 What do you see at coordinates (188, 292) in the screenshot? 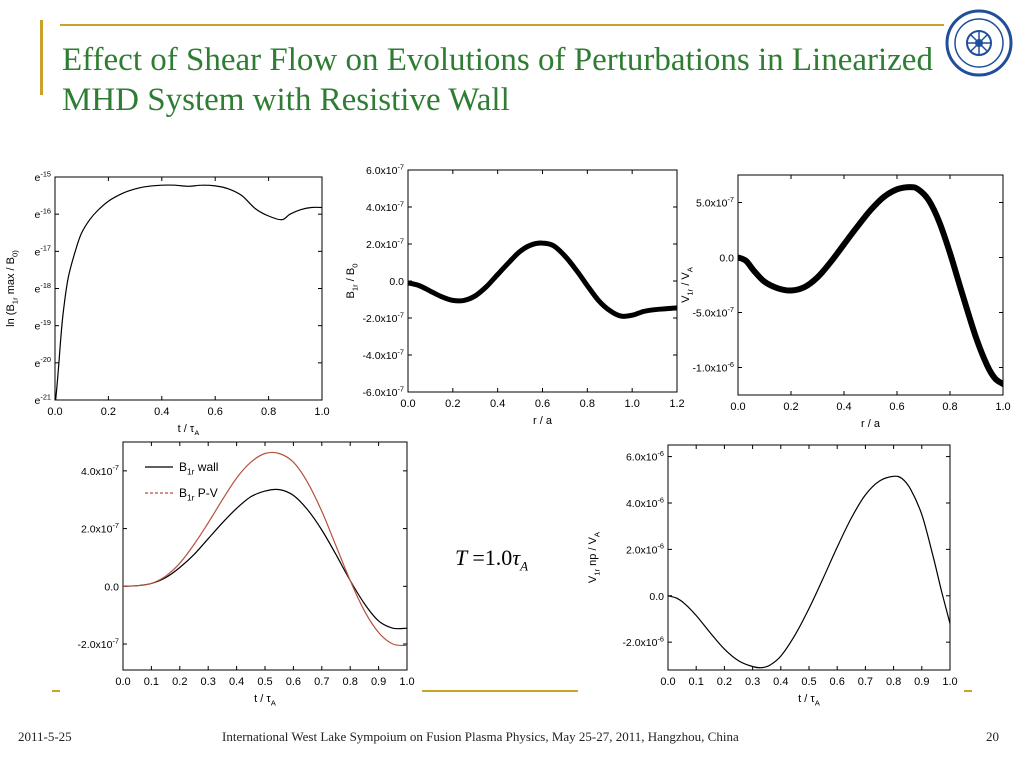
I see `chart-0-series-0-line` at bounding box center [188, 292].